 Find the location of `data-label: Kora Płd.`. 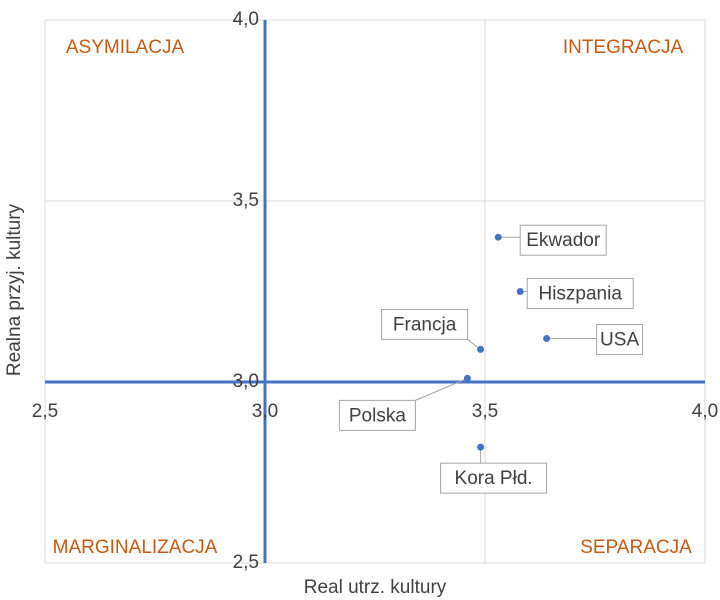

data-label: Kora Płd. is located at coordinates (494, 478).